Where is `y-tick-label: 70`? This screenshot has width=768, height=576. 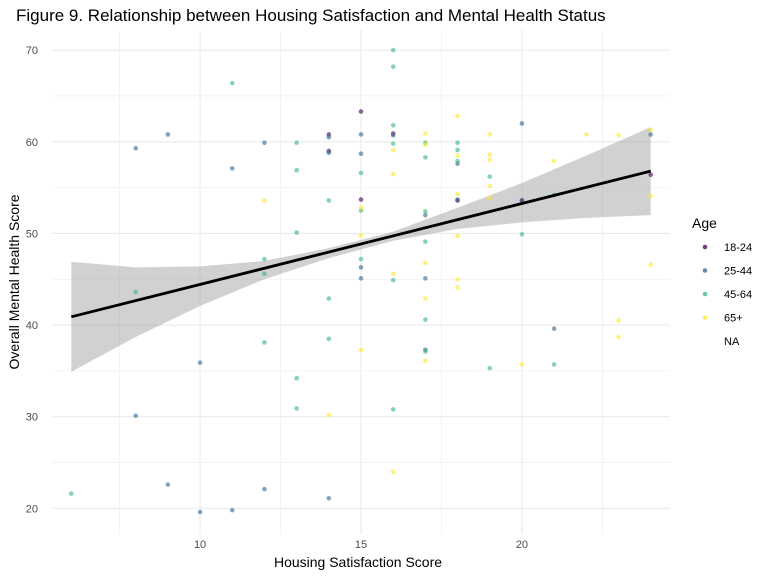 y-tick-label: 70 is located at coordinates (32, 51).